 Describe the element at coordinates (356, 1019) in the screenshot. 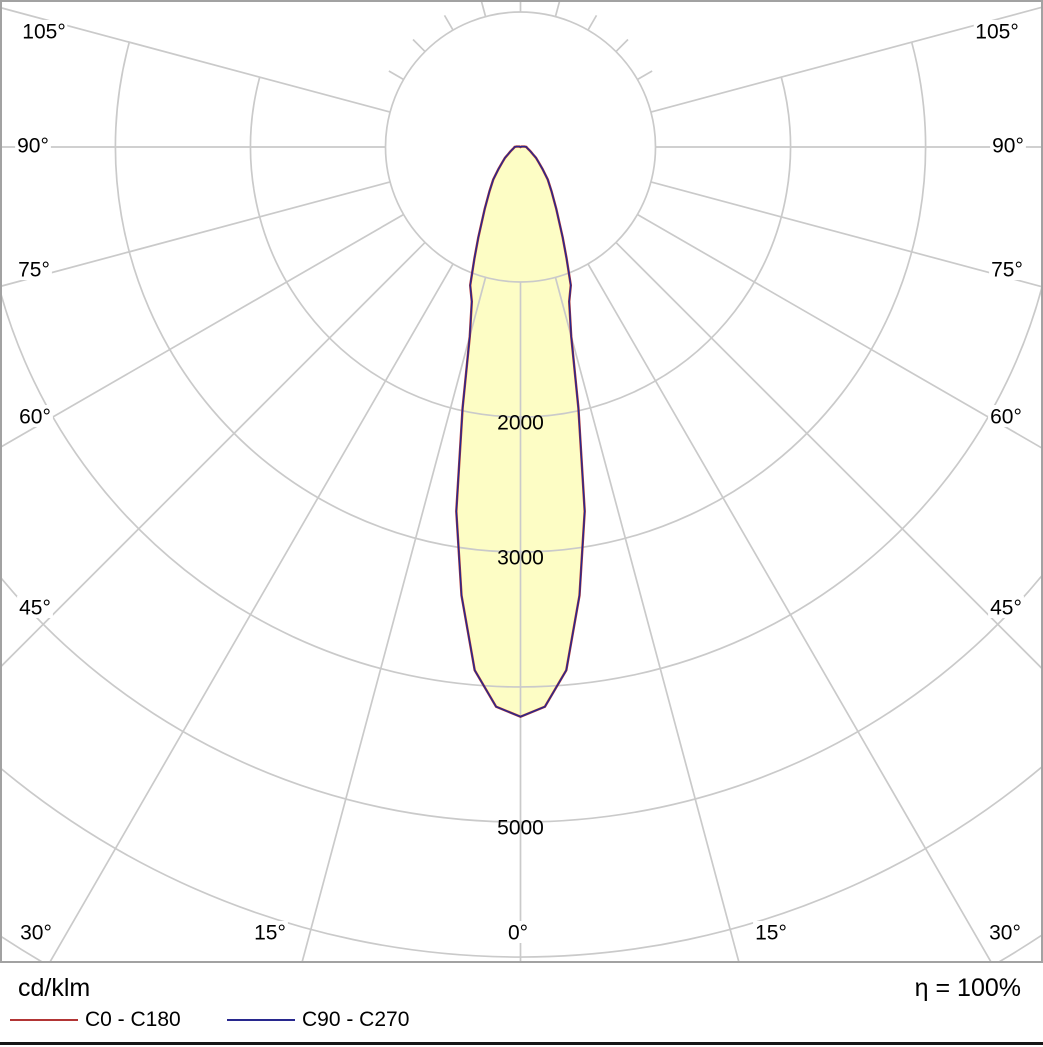

I see `legend-label-c90-c270: C90 - C270` at that location.